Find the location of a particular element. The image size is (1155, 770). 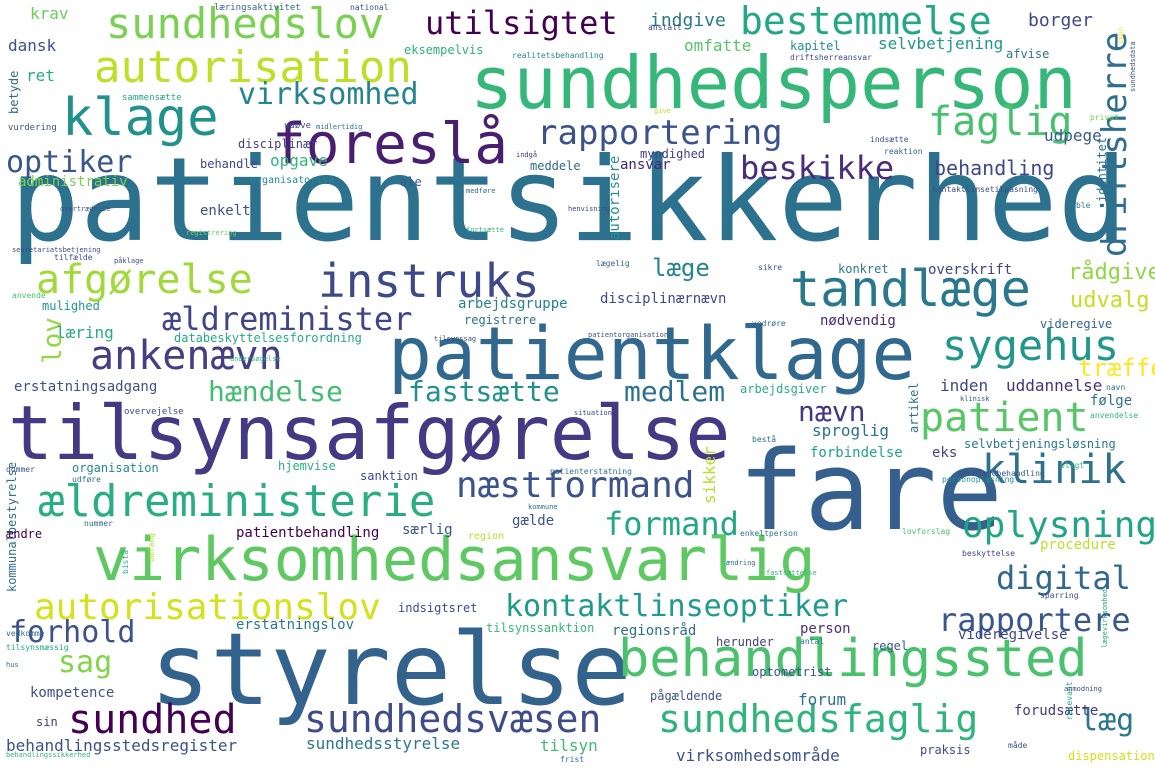

cloud-word: lægelig is located at coordinates (613, 263).